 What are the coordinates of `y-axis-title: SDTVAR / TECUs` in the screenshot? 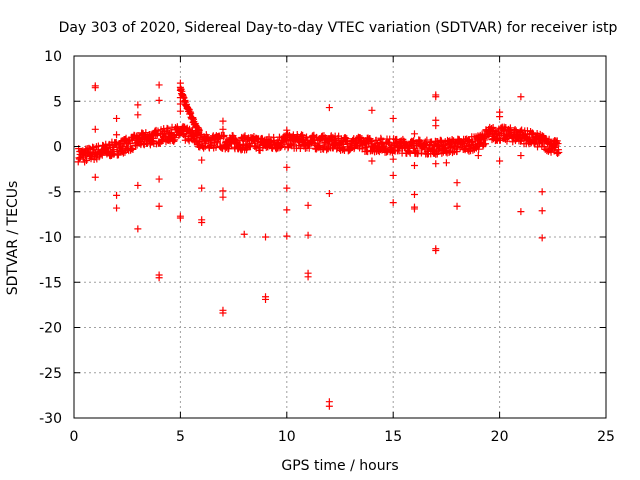 It's located at (13, 238).